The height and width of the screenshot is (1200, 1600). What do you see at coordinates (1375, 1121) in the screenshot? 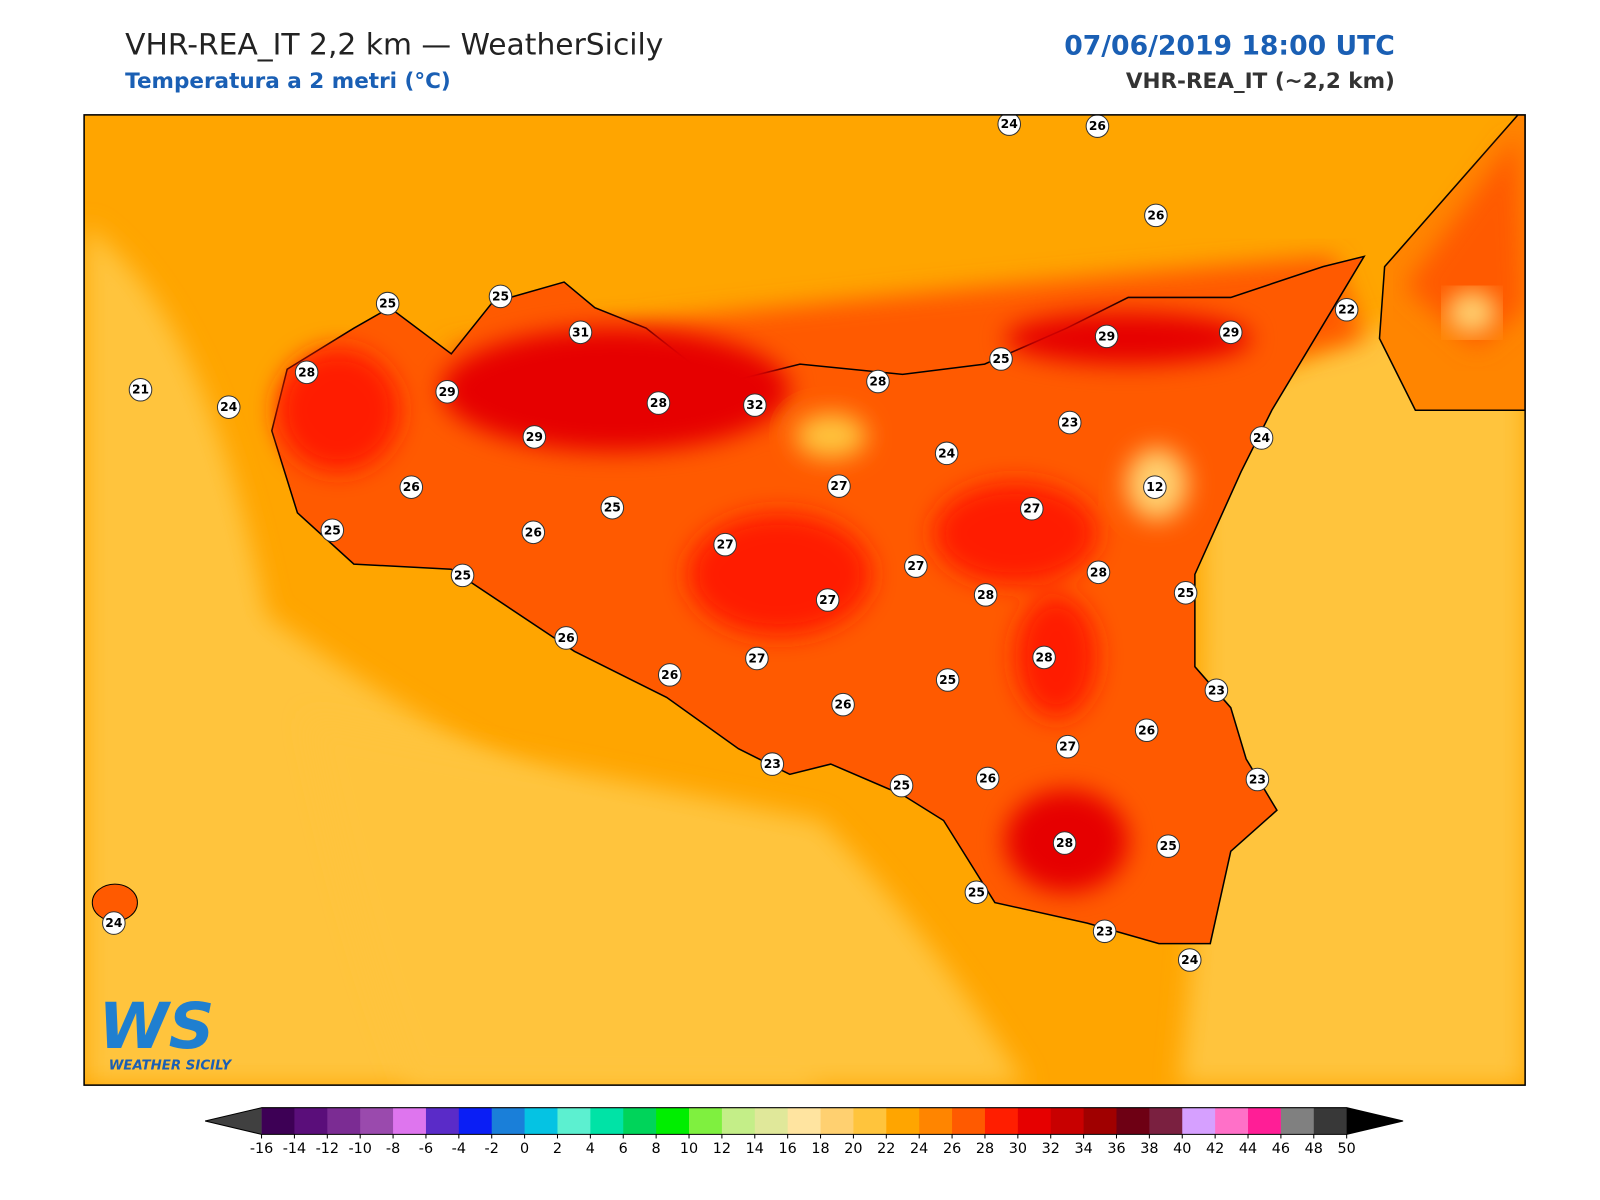
I see `colorbar-over` at bounding box center [1375, 1121].